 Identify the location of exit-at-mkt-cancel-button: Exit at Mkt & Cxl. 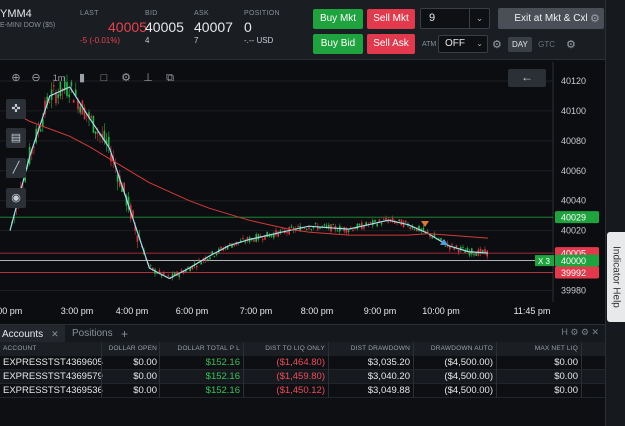
(551, 18).